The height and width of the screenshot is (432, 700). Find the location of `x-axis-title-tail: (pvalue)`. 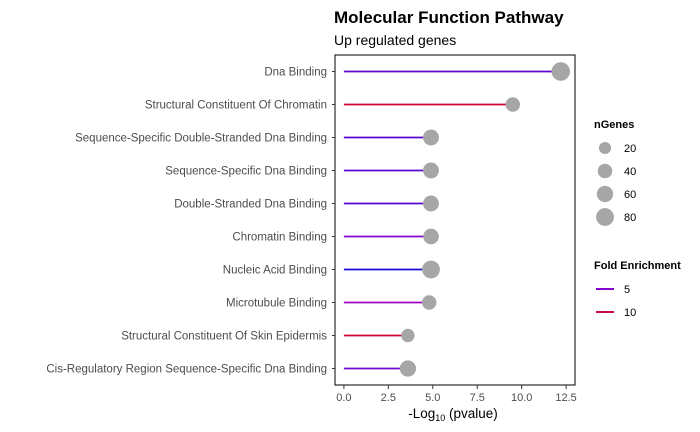

x-axis-title-tail: (pvalue) is located at coordinates (471, 413).